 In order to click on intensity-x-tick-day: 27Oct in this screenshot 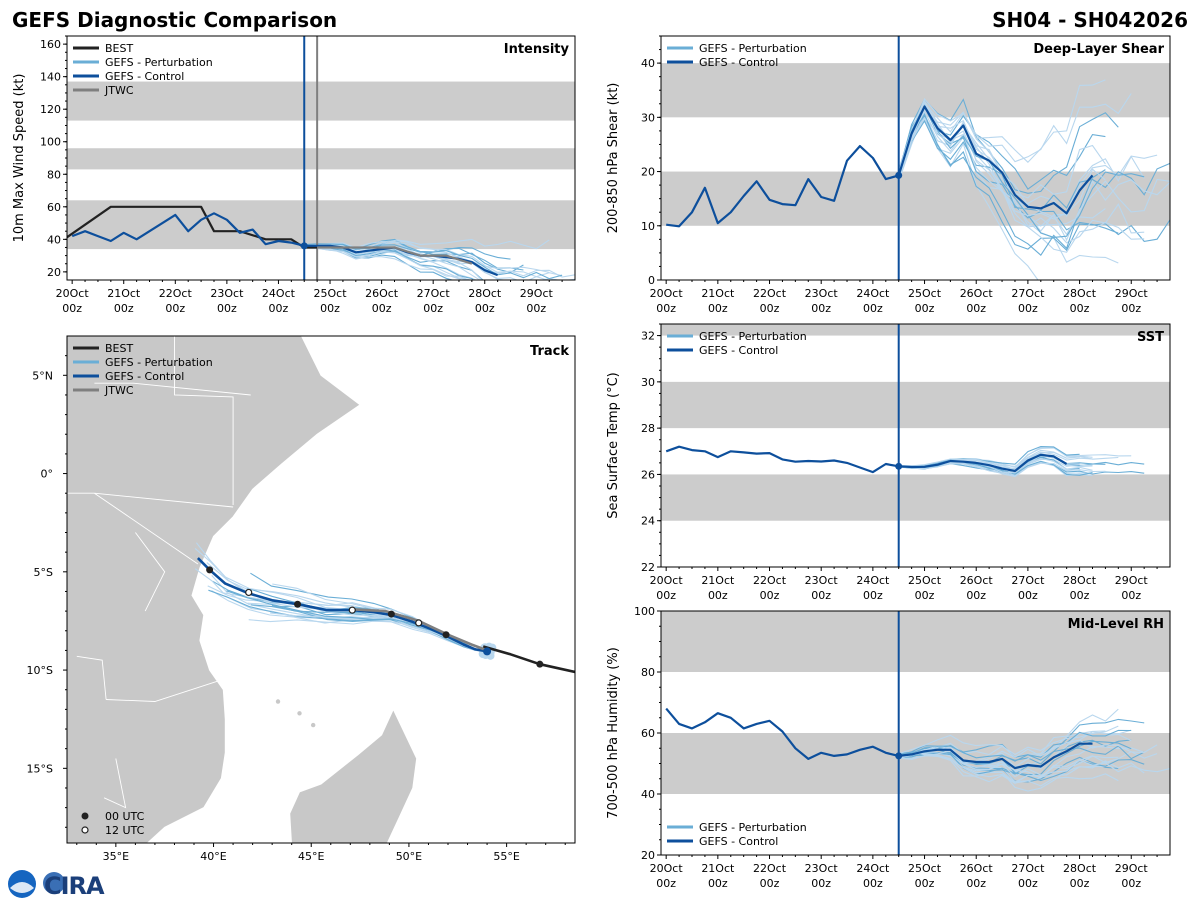, I will do `click(434, 293)`.